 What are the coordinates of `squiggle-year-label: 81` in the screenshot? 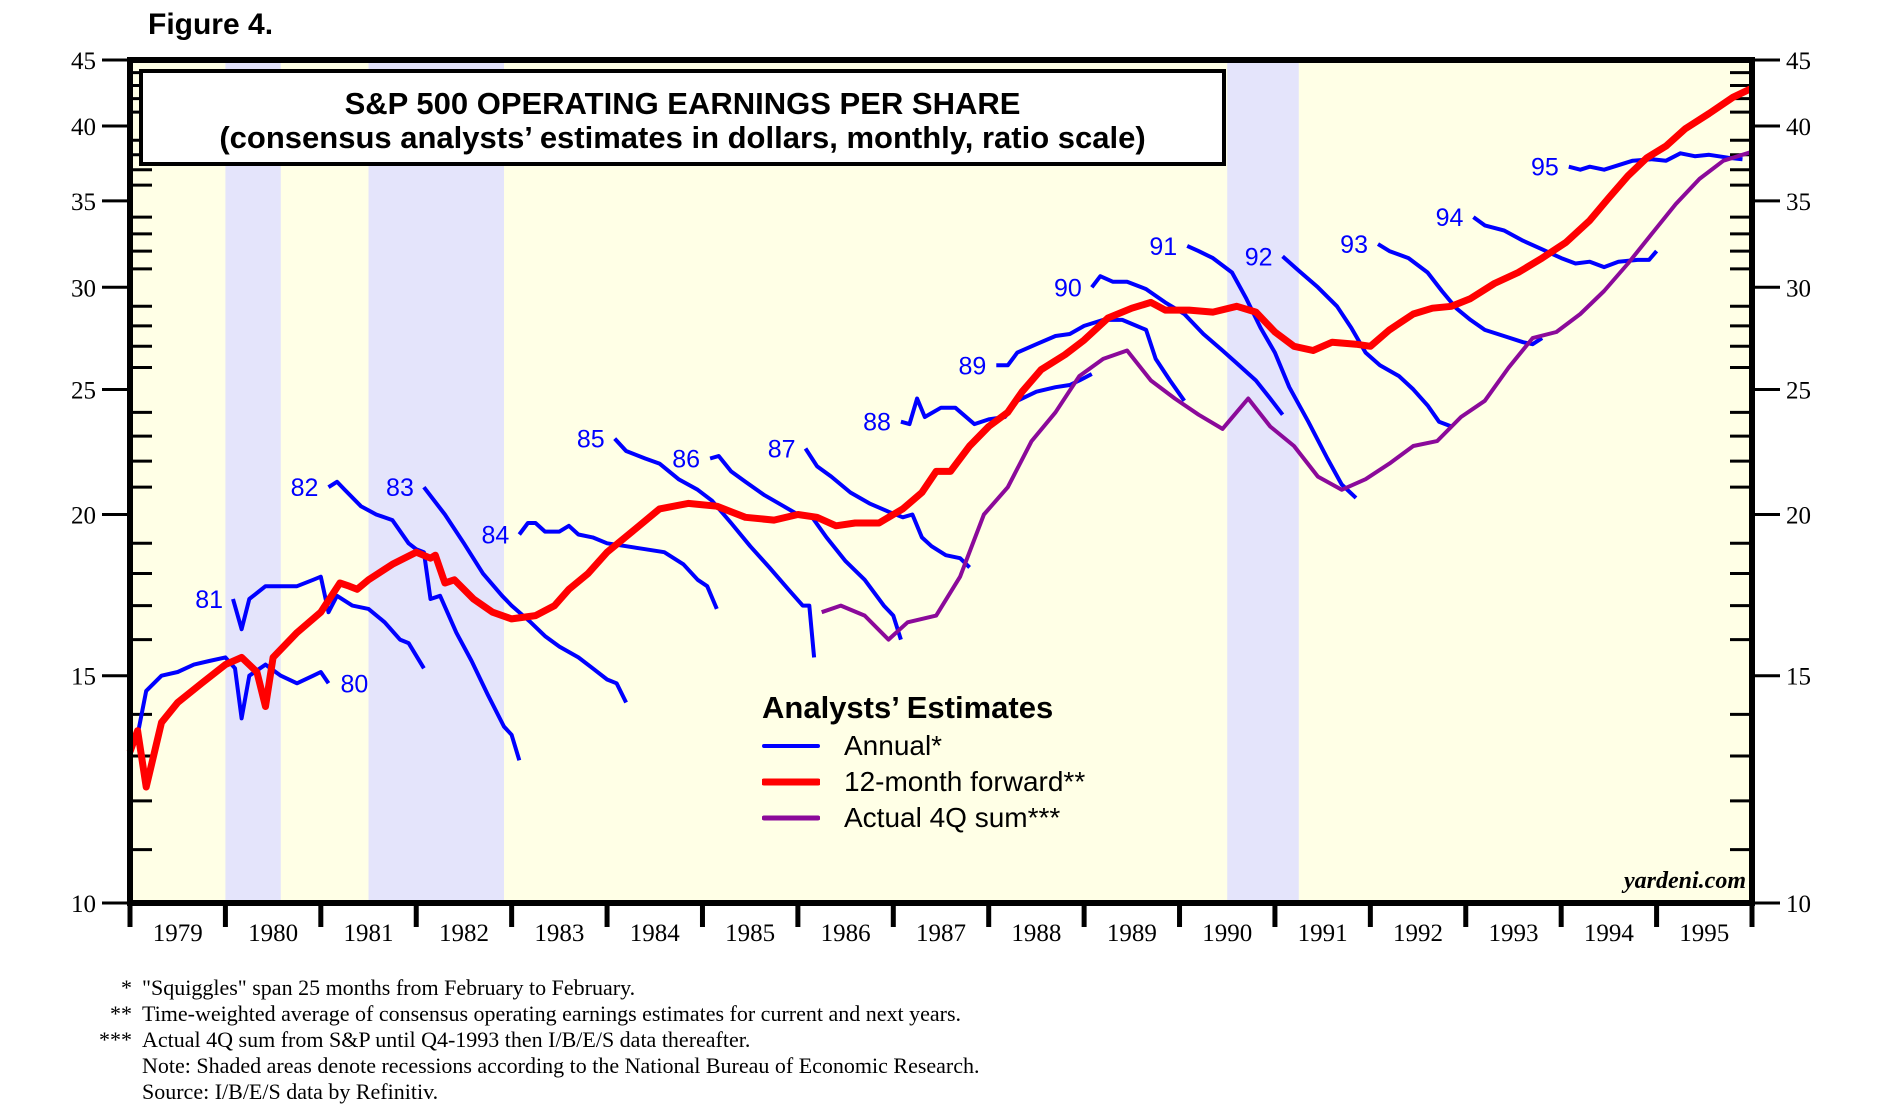 It's located at (209, 600).